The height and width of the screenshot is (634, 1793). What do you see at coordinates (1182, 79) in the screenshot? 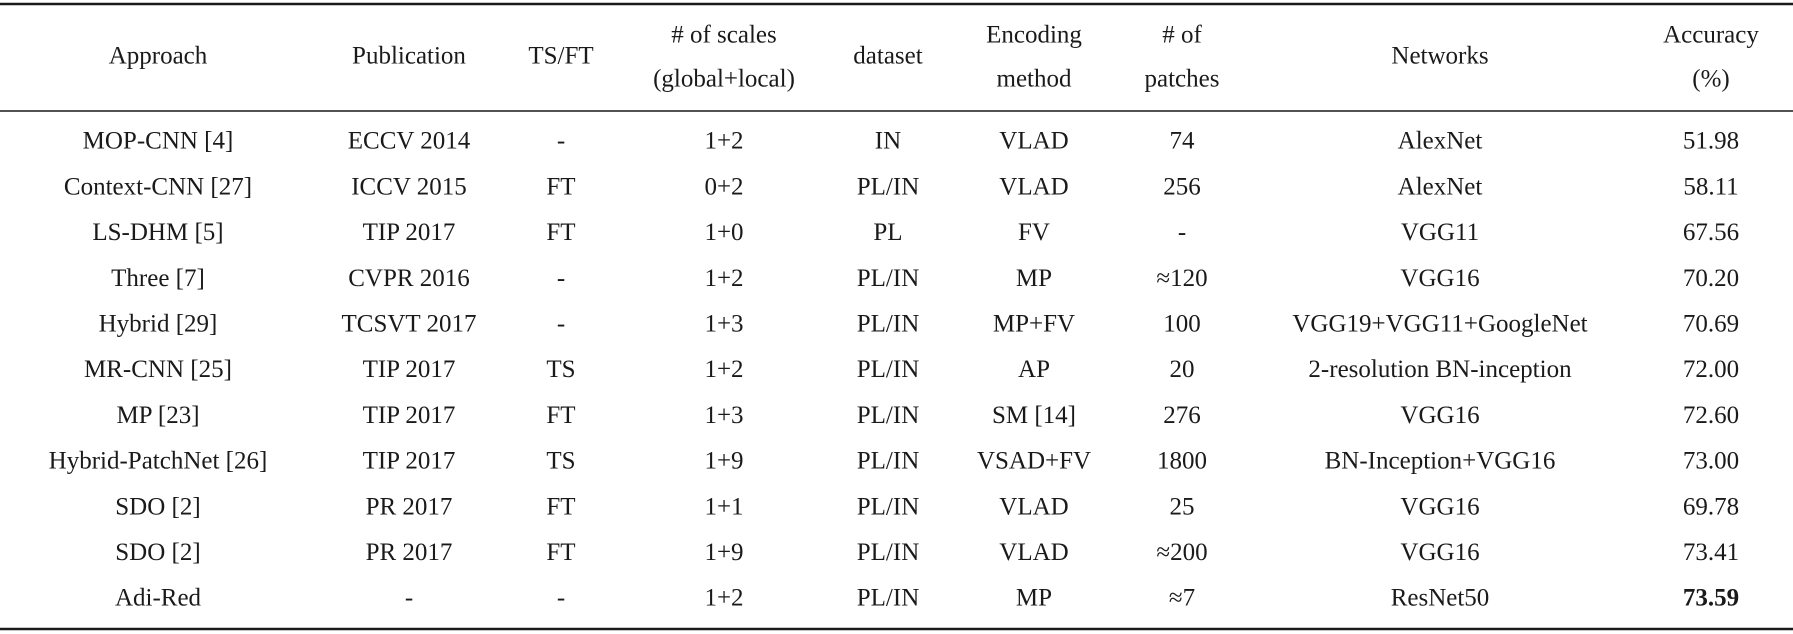
I see `header-cell: patches` at bounding box center [1182, 79].